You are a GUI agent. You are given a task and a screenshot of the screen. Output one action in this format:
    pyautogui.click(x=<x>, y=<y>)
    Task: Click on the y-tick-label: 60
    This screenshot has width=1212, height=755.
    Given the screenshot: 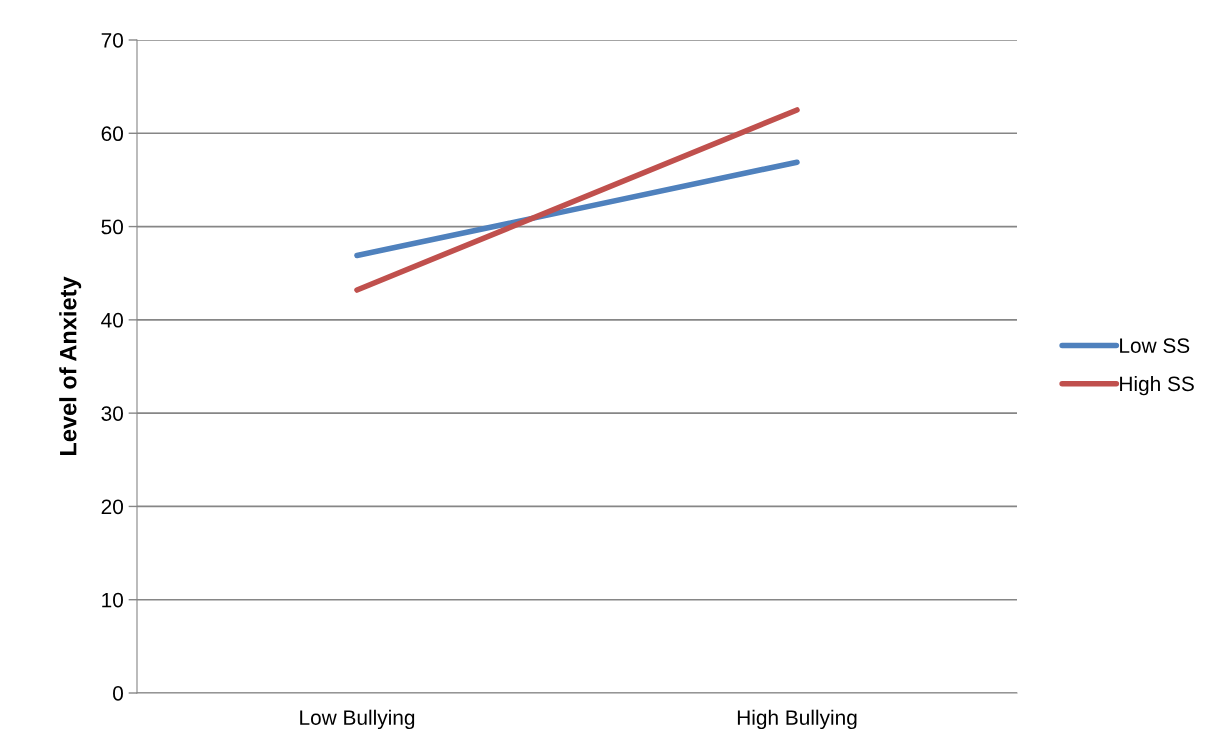 What is the action you would take?
    pyautogui.click(x=112, y=134)
    